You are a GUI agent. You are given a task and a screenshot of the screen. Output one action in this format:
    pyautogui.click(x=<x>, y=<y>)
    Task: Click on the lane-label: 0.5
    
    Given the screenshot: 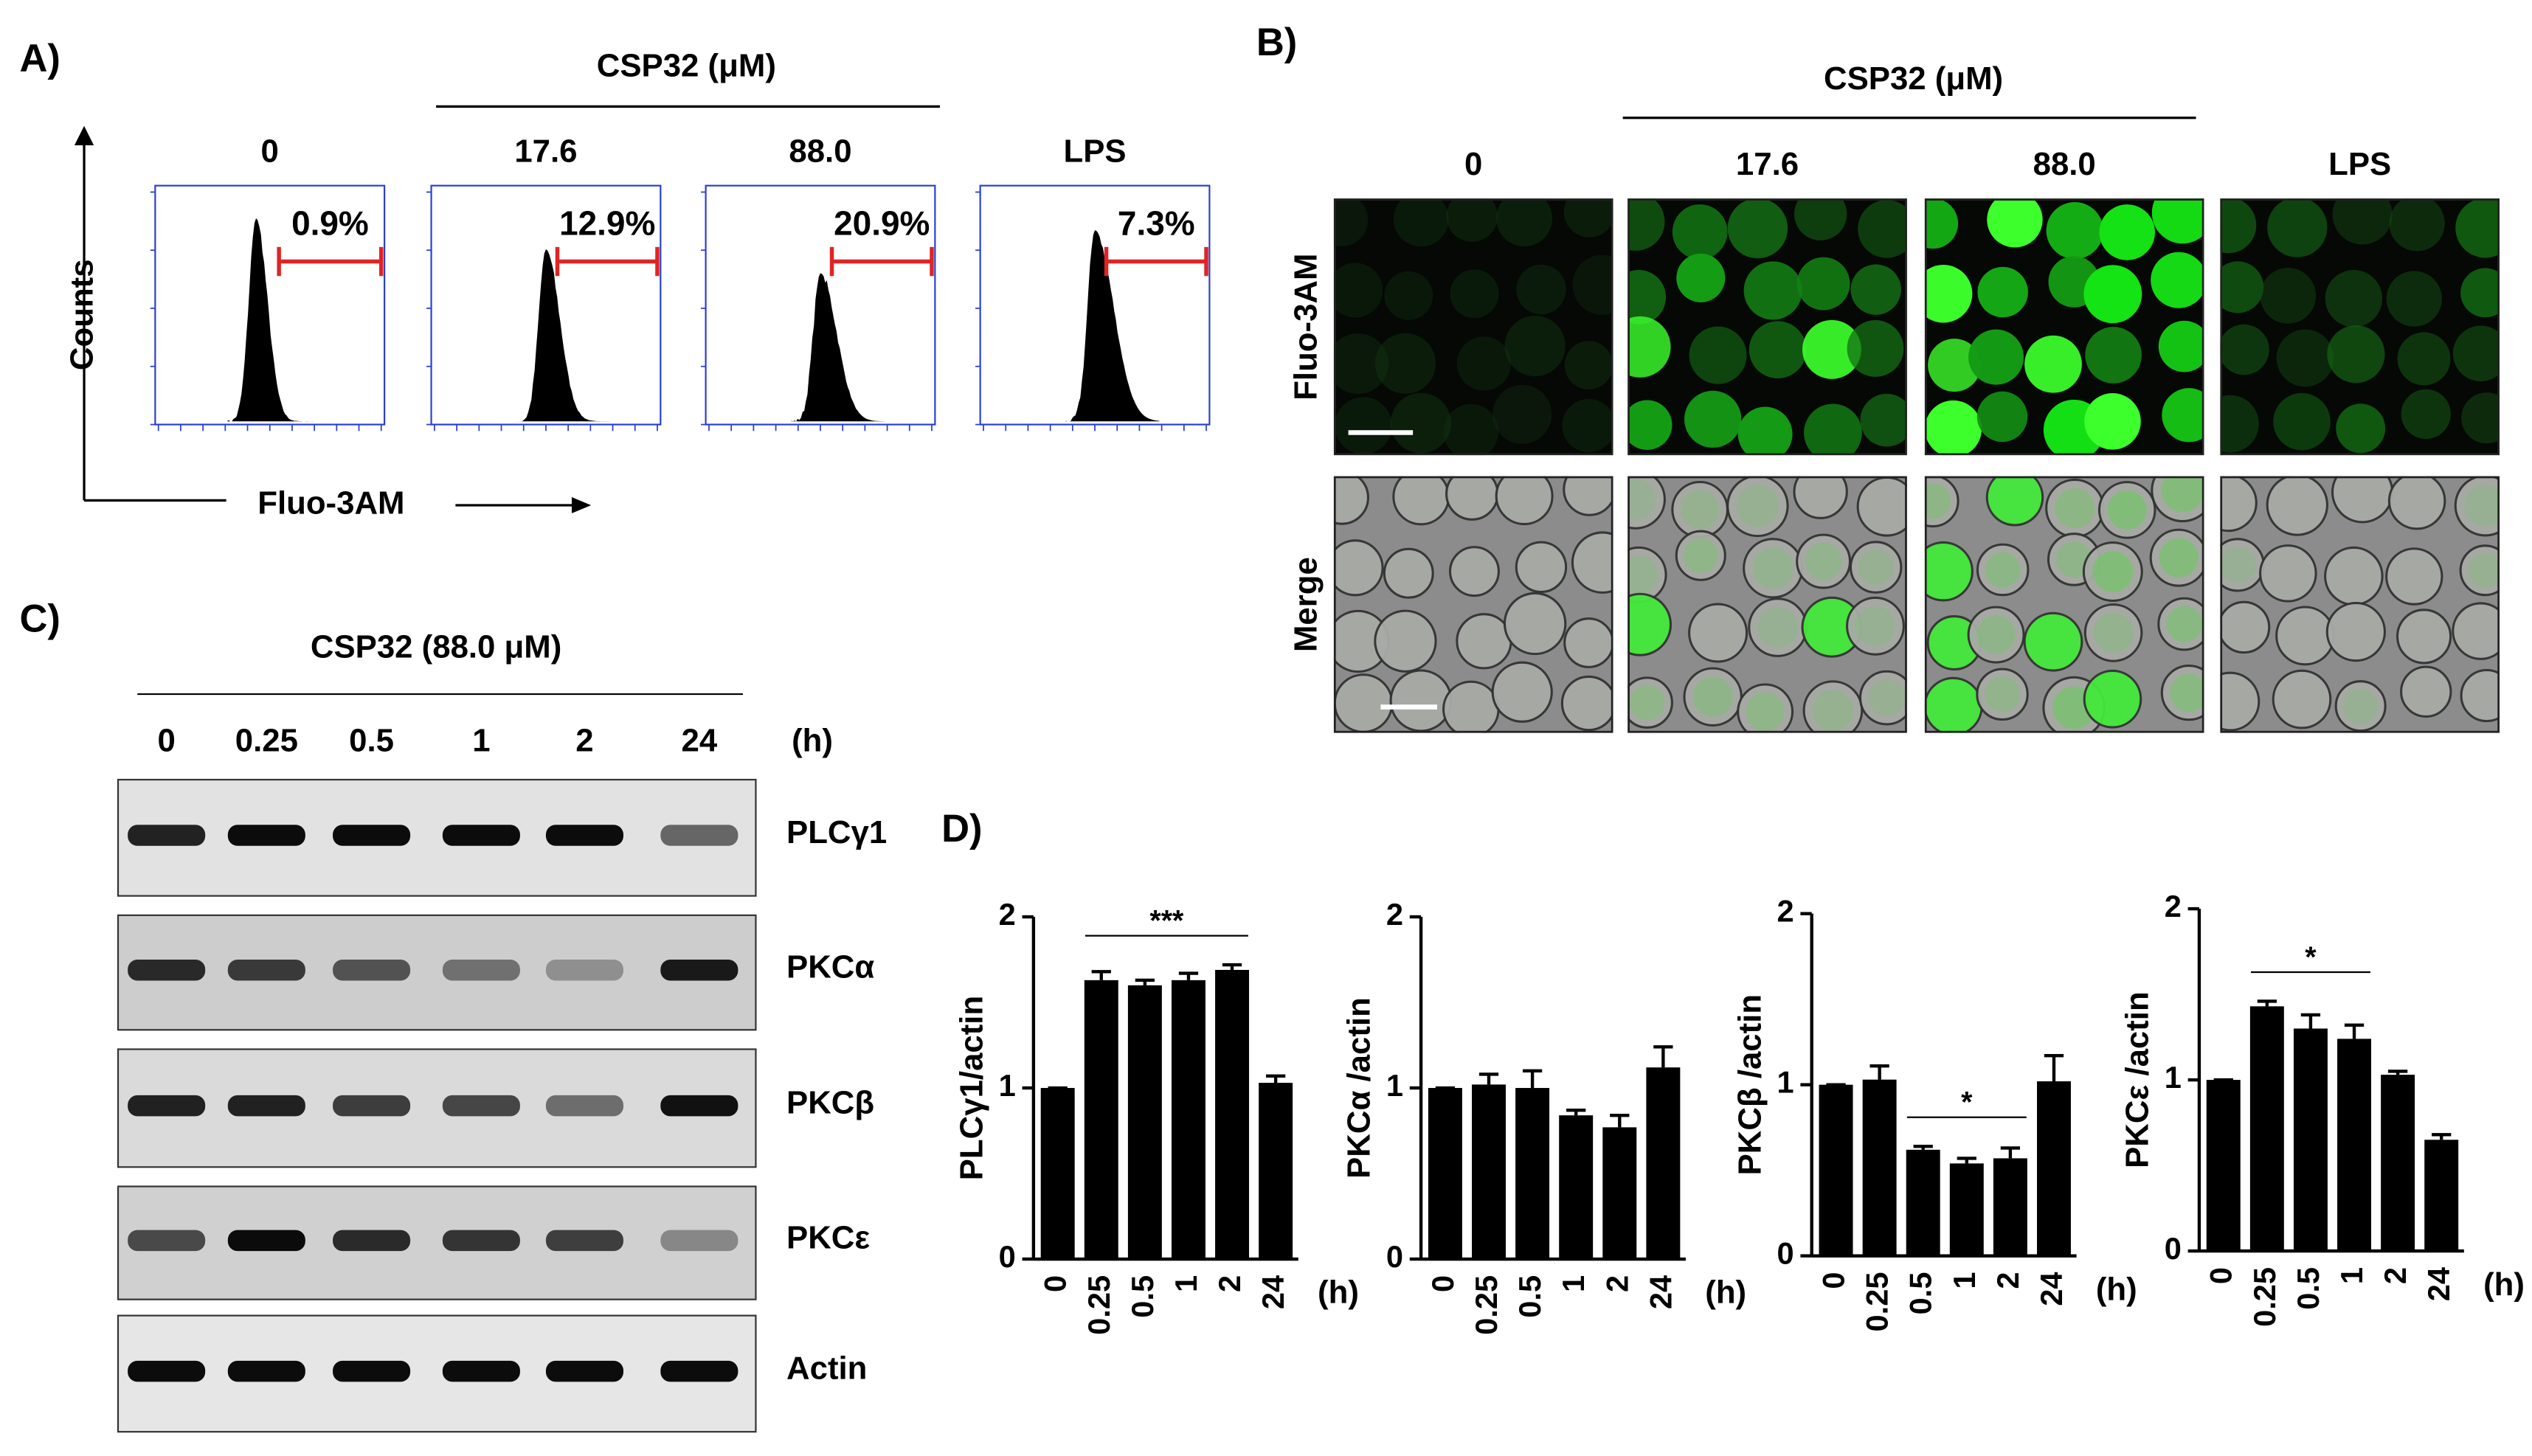 What is the action you would take?
    pyautogui.click(x=371, y=740)
    